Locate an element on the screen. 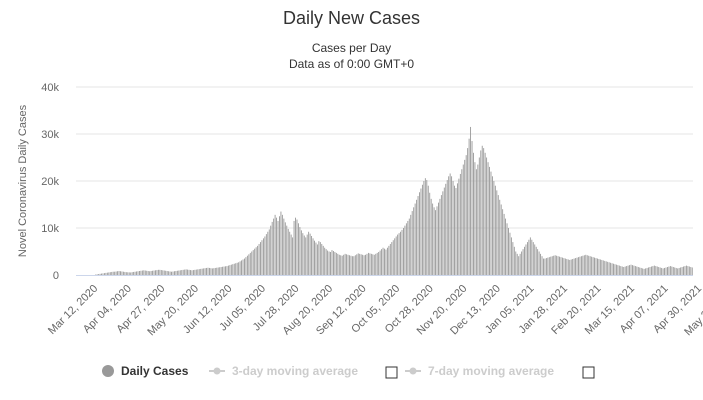 The height and width of the screenshot is (400, 703). y-tick-label: 20k is located at coordinates (50, 182).